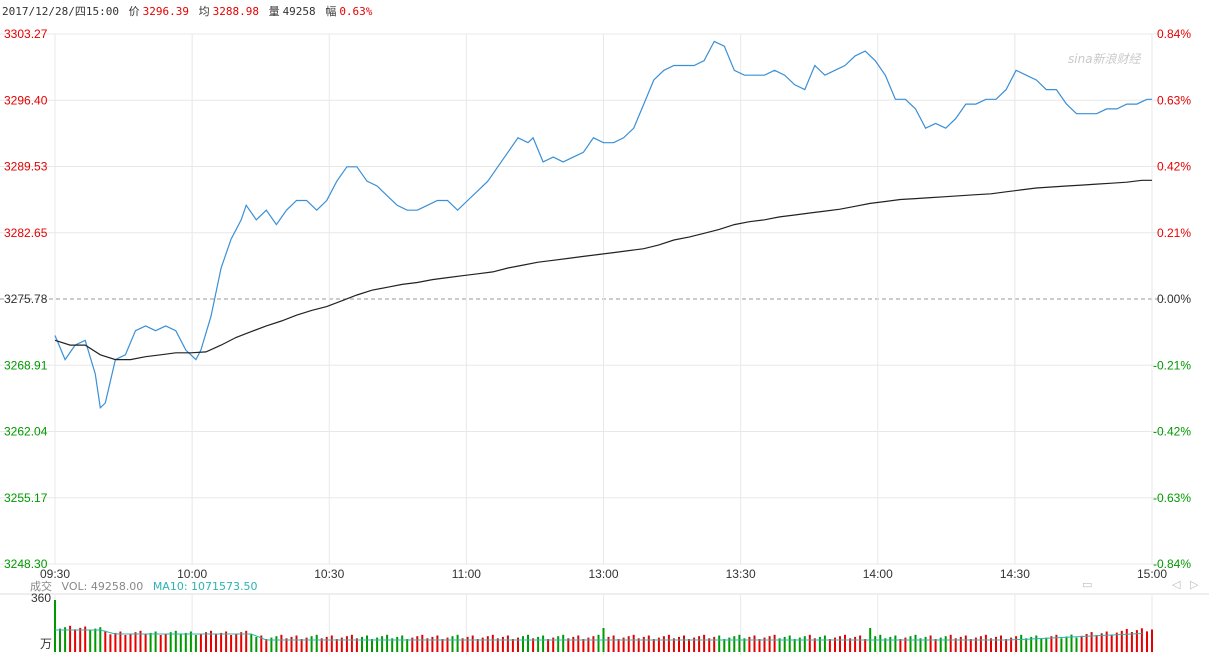 The width and height of the screenshot is (1209, 655). Describe the element at coordinates (41, 598) in the screenshot. I see `volume-max-tick: 360` at that location.